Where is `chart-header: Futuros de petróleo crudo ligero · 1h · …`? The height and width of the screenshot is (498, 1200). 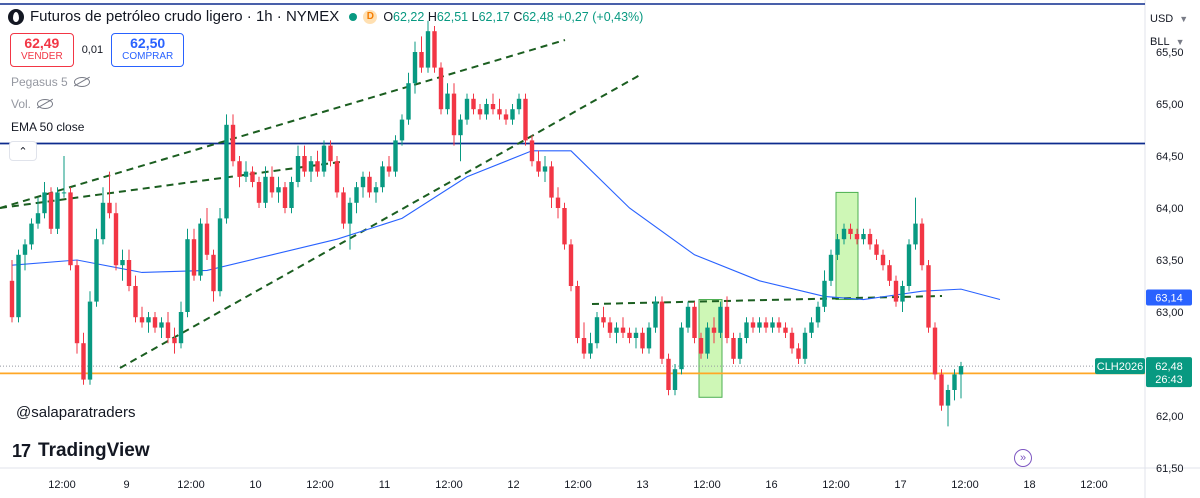
chart-header: Futuros de petróleo crudo ligero · 1h · … is located at coordinates (325, 16).